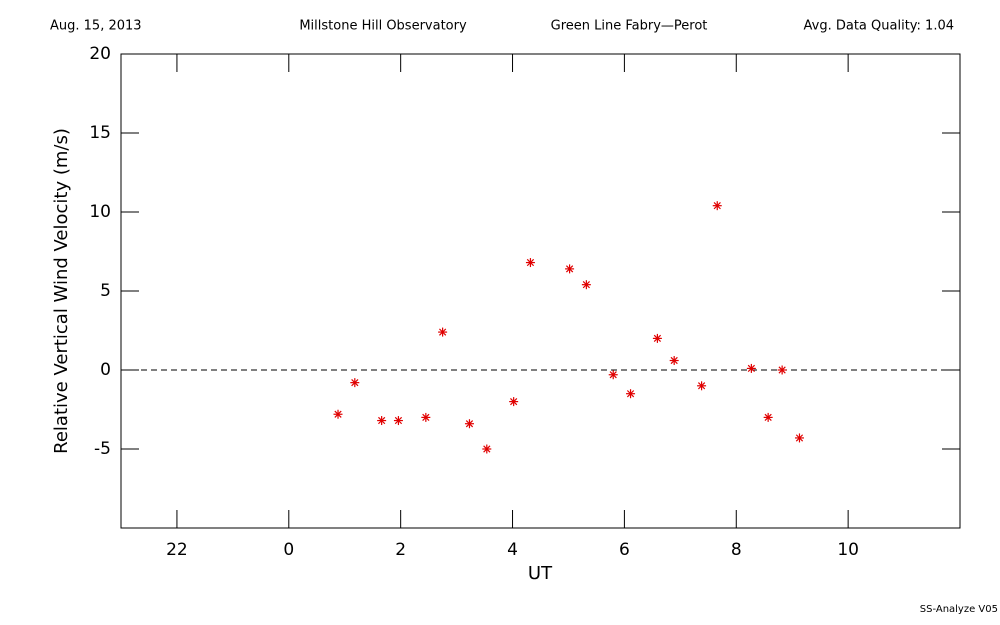 This screenshot has height=625, width=1000. Describe the element at coordinates (400, 550) in the screenshot. I see `x-tick-label: 2` at that location.